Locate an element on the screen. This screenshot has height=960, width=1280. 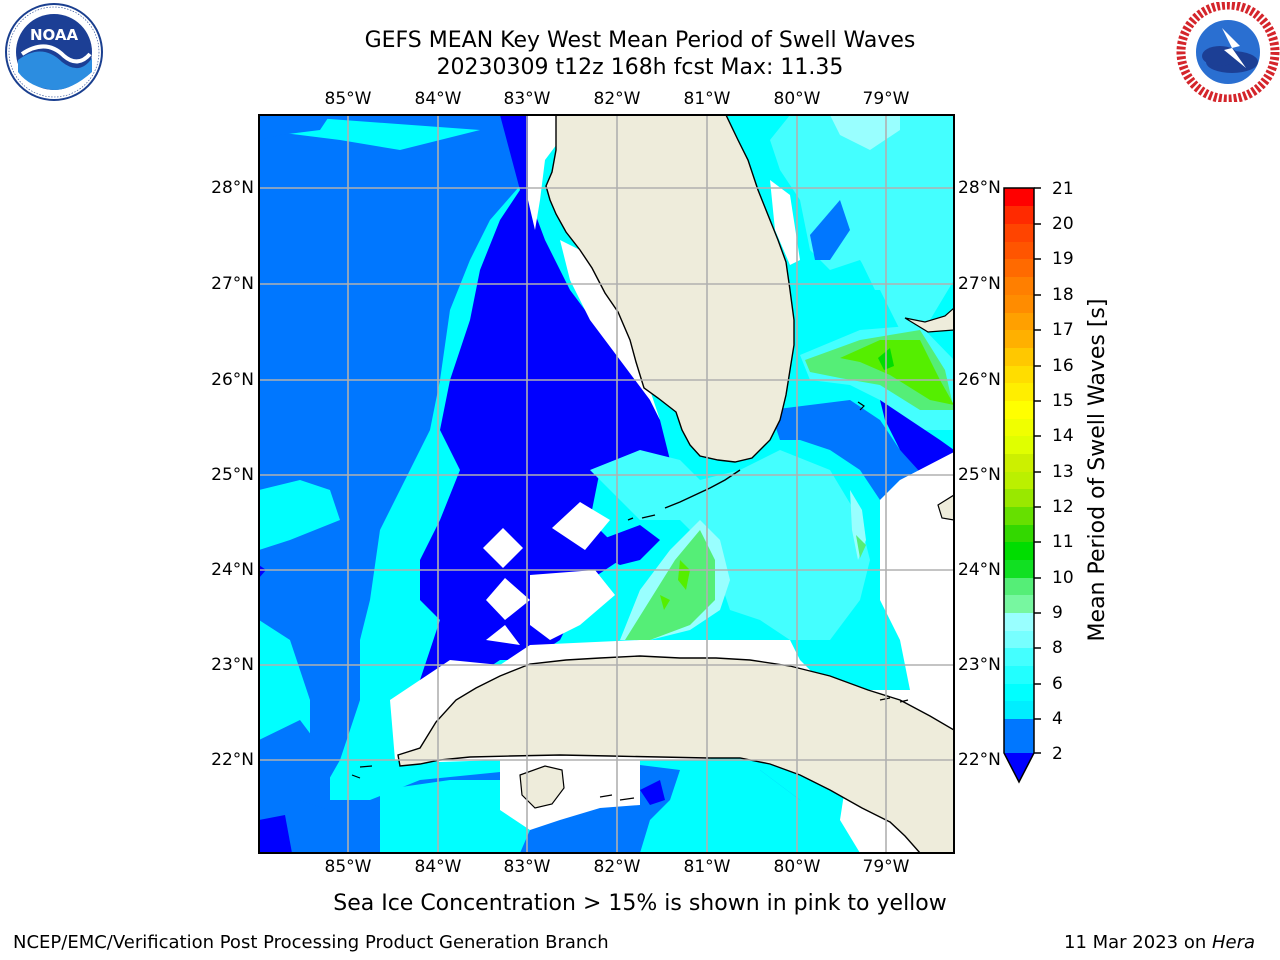
colorbar-tick-14: 14 is located at coordinates (1063, 436).